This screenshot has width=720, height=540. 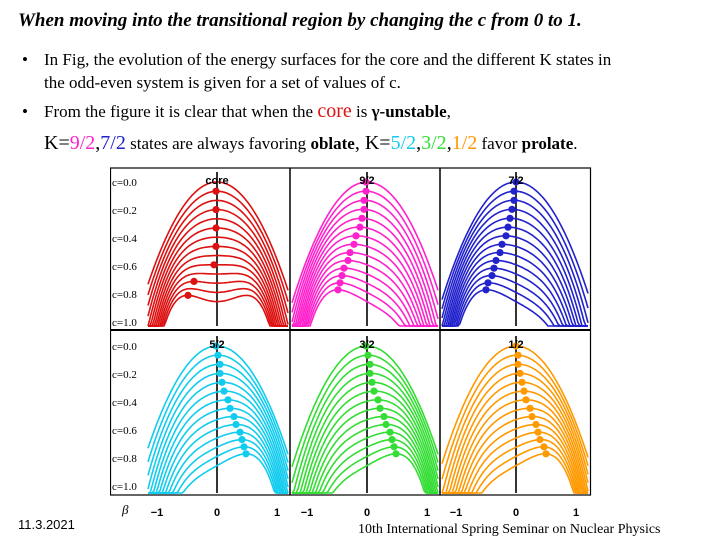 I want to click on favor-text: favor, so click(x=497, y=143).